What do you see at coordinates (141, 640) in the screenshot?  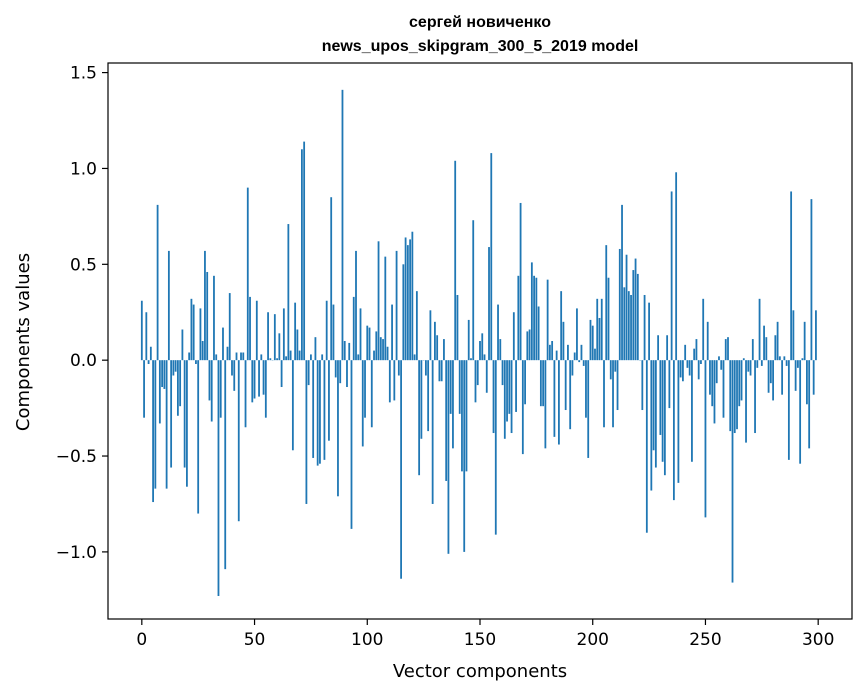 I see `x-tick-label: 0` at bounding box center [141, 640].